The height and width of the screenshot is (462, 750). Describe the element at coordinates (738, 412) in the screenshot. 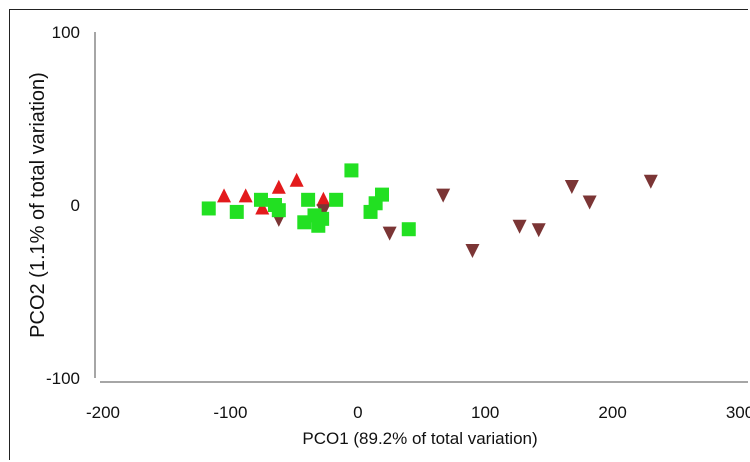

I see `x-tick-label: 300` at that location.